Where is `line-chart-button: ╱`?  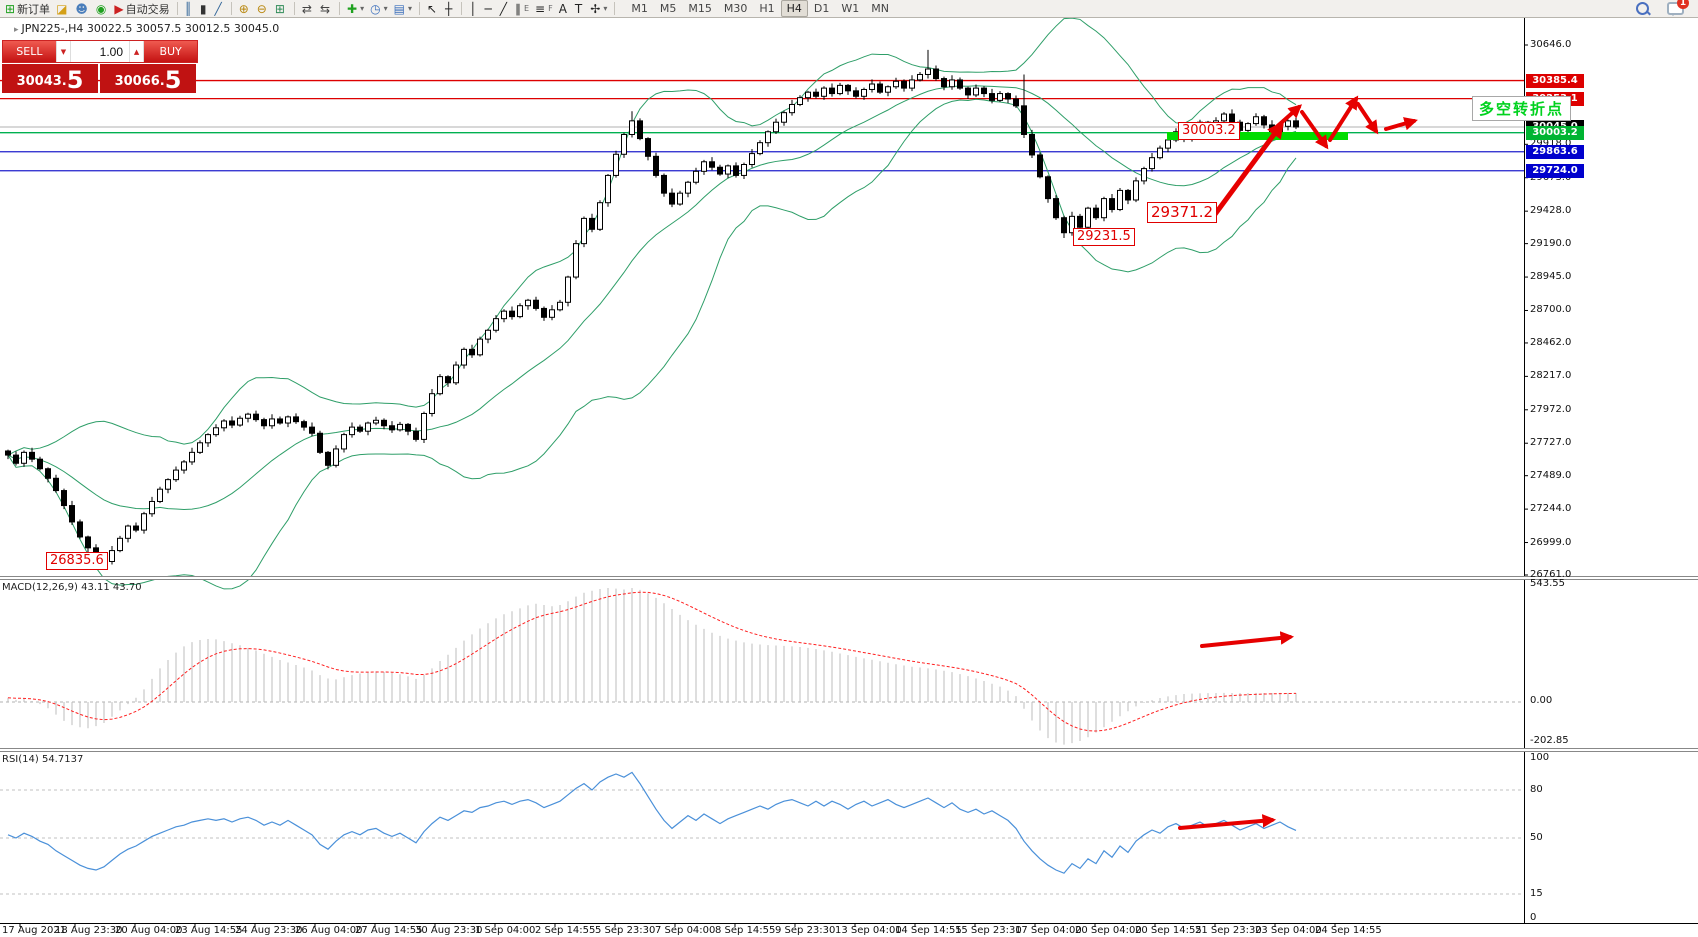
line-chart-button: ╱ is located at coordinates (218, 9).